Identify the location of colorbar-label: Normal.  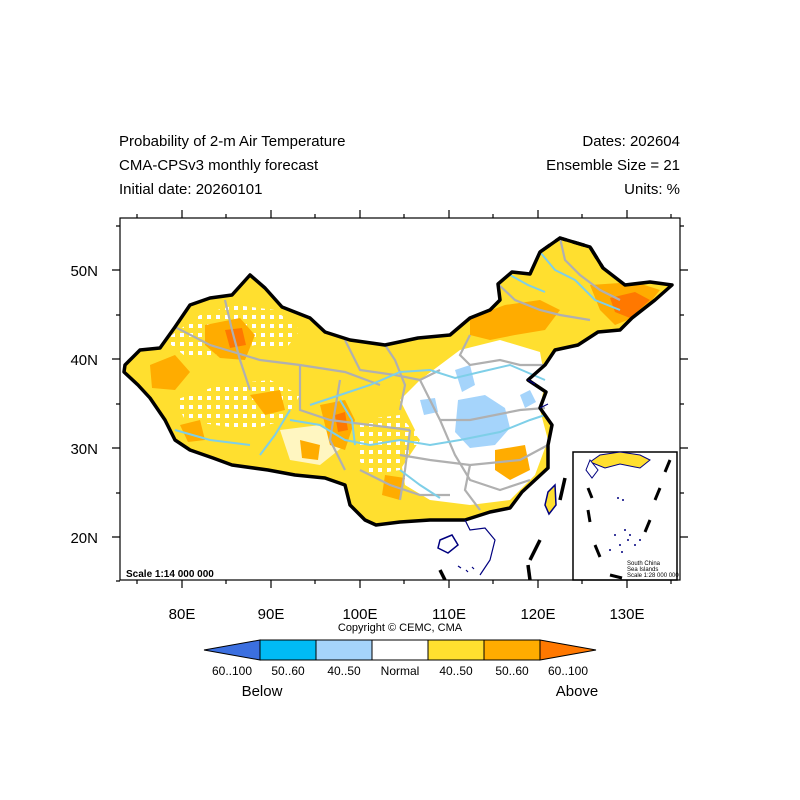
(400, 671).